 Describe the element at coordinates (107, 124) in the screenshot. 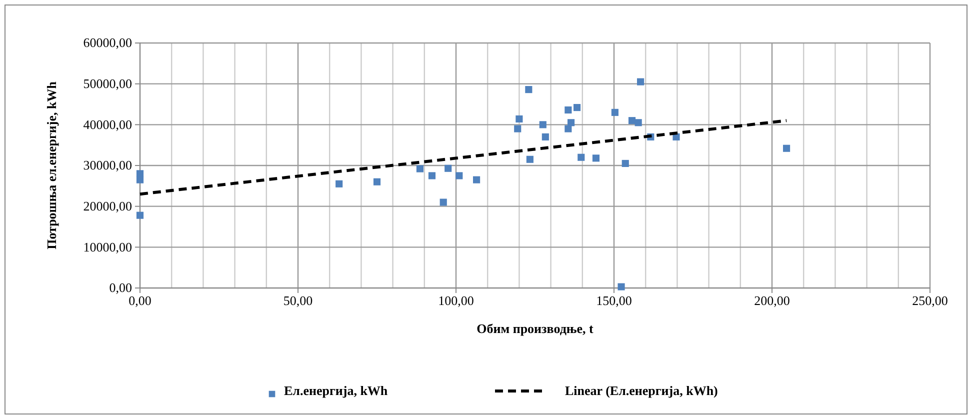

I see `y-tick-label: 40000,00` at that location.